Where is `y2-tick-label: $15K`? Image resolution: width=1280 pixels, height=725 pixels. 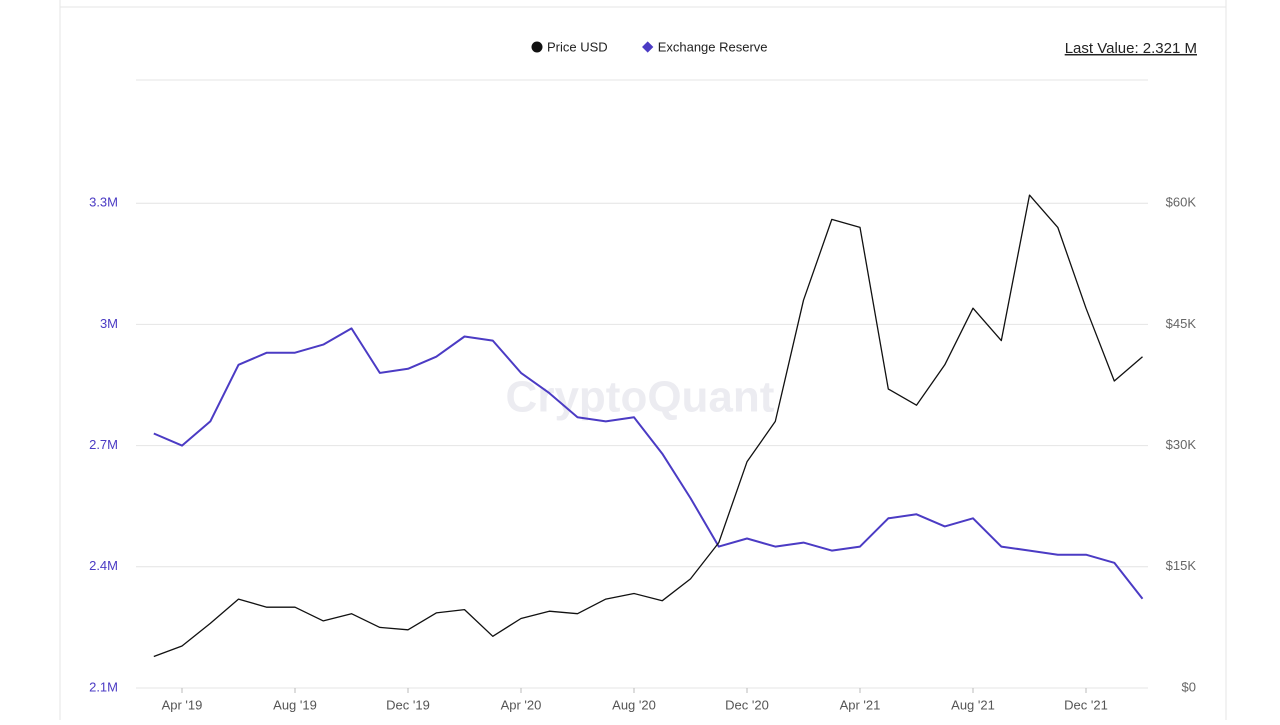
y2-tick-label: $15K is located at coordinates (1181, 565).